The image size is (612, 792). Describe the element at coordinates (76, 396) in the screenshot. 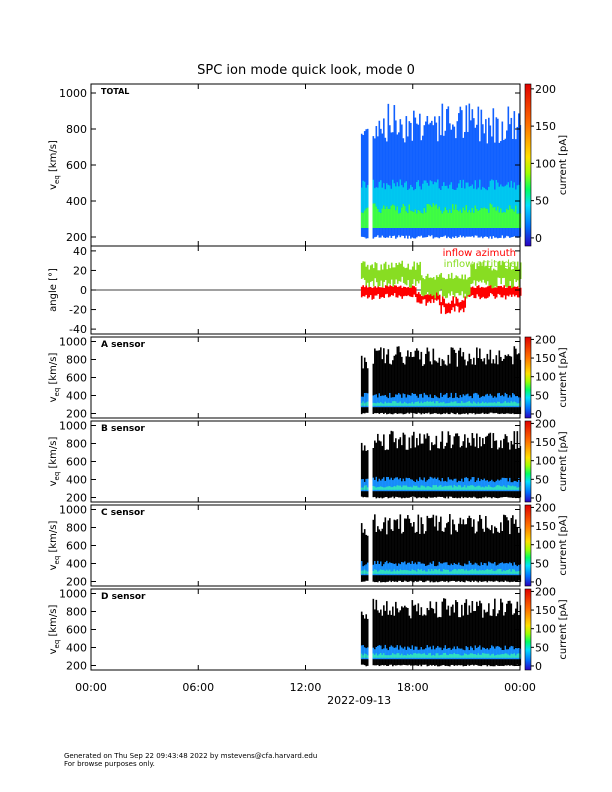

I see `y-tick-label: 400` at that location.